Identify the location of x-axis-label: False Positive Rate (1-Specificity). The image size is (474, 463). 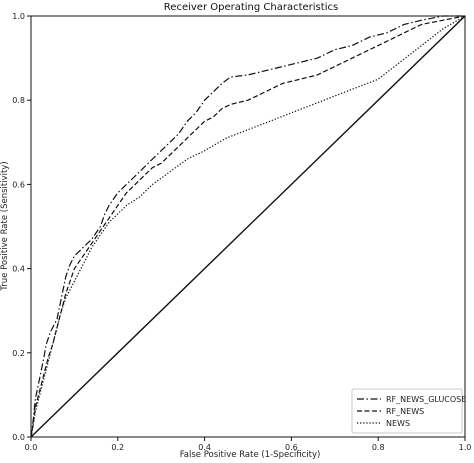
(250, 455).